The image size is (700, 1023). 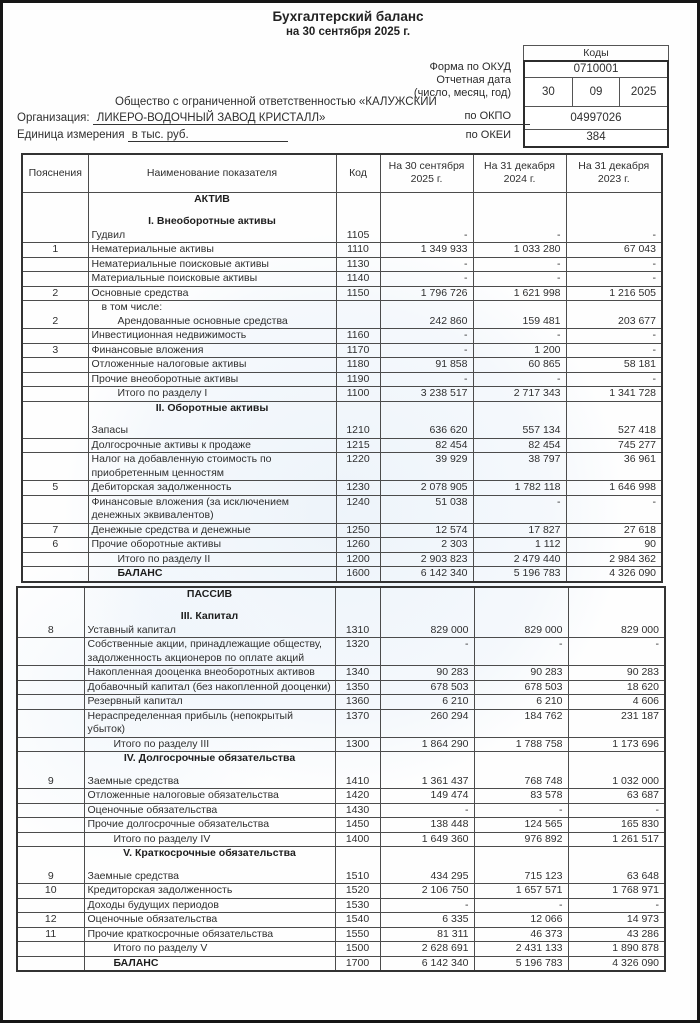 What do you see at coordinates (169, 335) in the screenshot?
I see `row-label: Инвестиционная недвижимость` at bounding box center [169, 335].